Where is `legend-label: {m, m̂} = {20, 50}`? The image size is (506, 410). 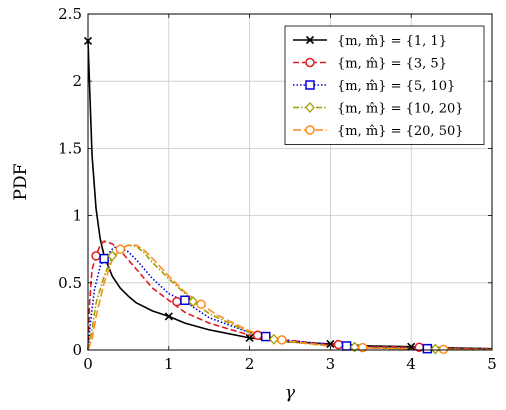 legend-label: {m, m̂} = {20, 50} is located at coordinates (400, 131).